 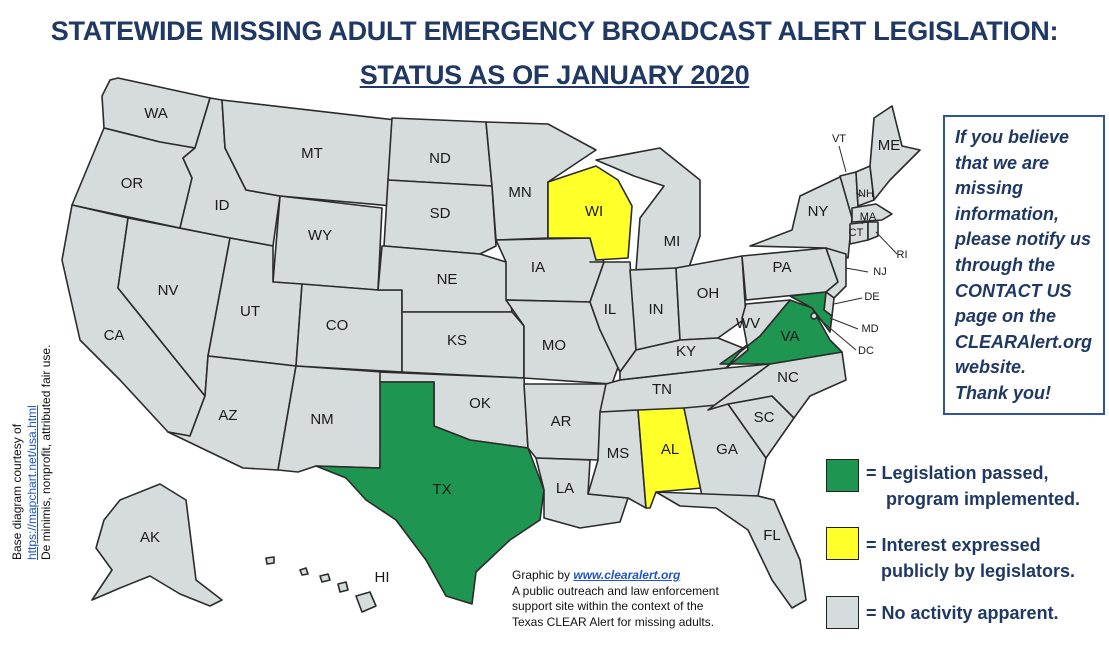 I want to click on state-label-or: OR, so click(x=132, y=183).